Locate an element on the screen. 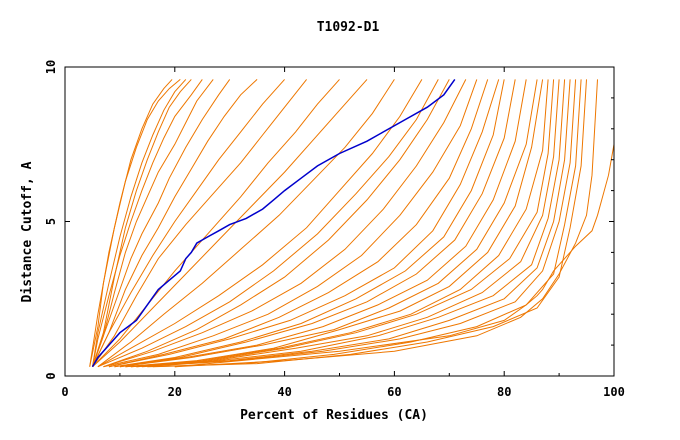 Image resolution: width=680 pixels, height=440 pixels. x-tick-label: 20 is located at coordinates (175, 392).